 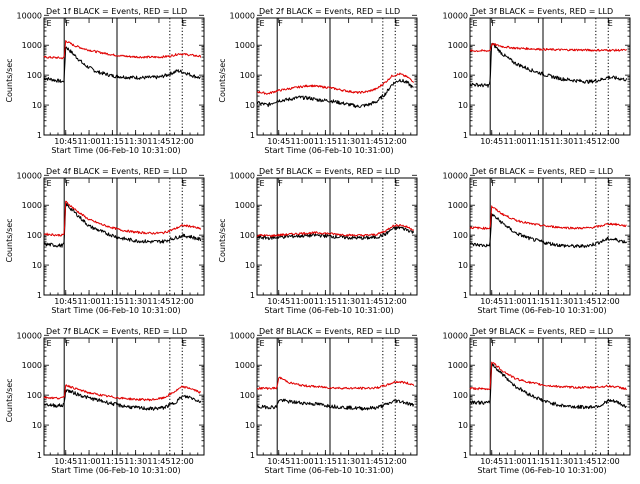 I want to click on chart-title: Det 2f BLACK = Events, RED = LLD, so click(x=329, y=11).